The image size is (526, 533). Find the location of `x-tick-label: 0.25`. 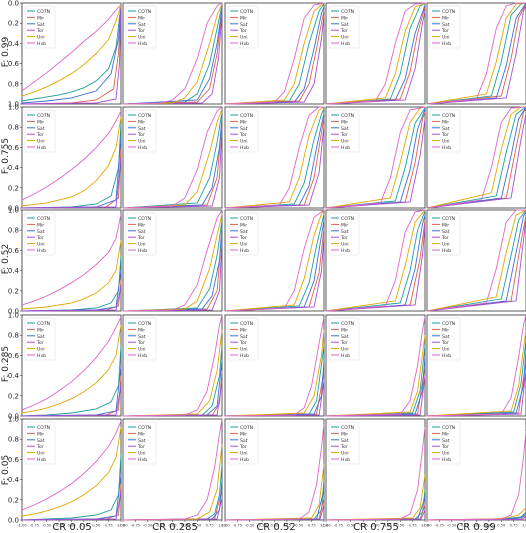

x-tick-label: 0.25 is located at coordinates (185, 526).